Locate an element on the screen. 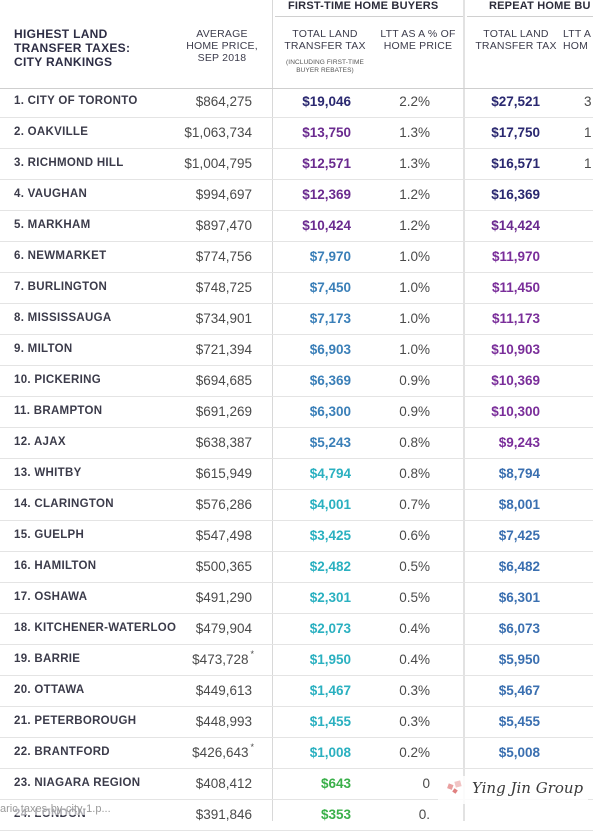 Image resolution: width=593 pixels, height=831 pixels. avg-home-price: $638,387 is located at coordinates (210, 442).